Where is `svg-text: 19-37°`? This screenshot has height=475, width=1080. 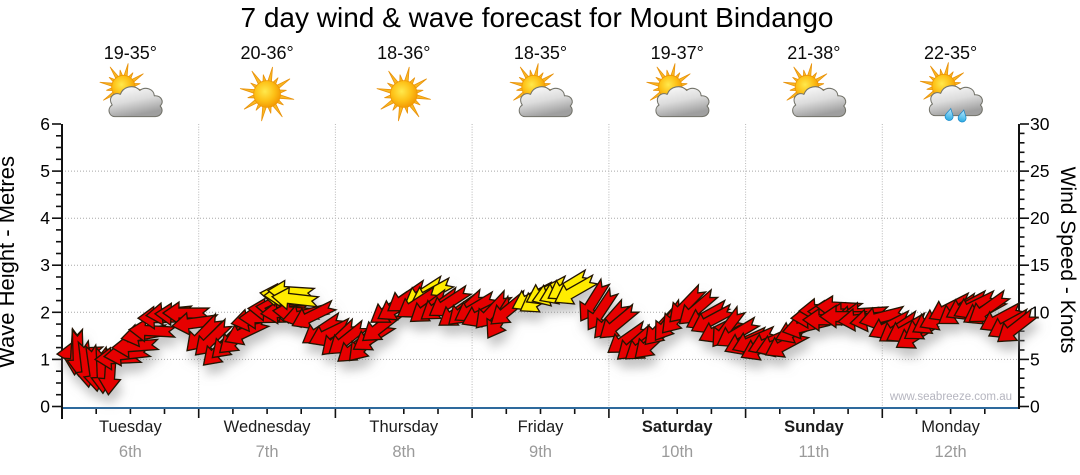
svg-text: 19-37° is located at coordinates (677, 53).